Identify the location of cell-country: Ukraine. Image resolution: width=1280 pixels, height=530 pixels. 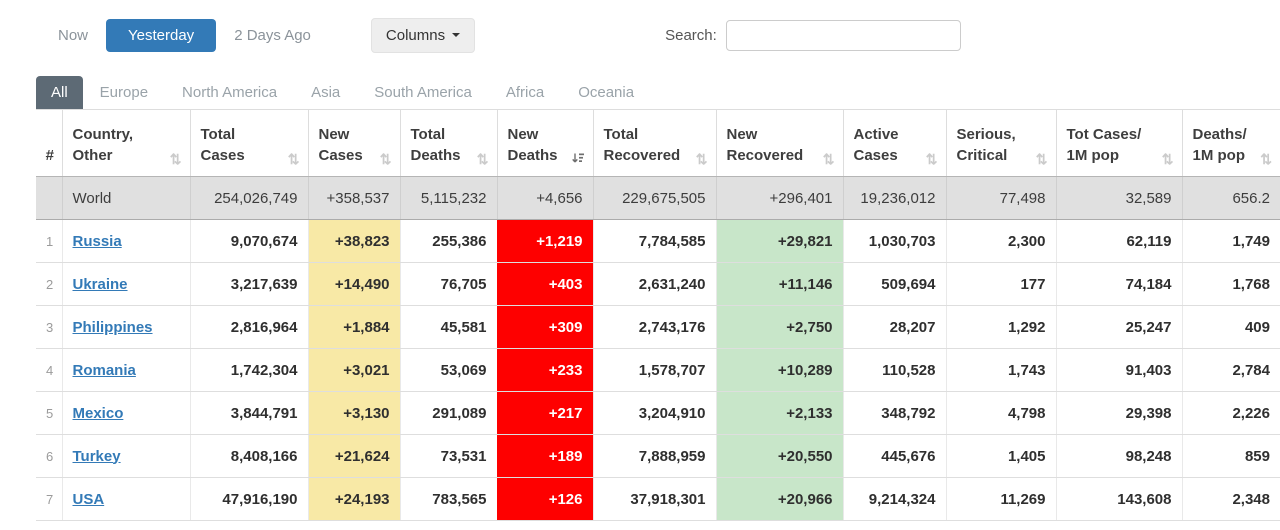
(125, 284).